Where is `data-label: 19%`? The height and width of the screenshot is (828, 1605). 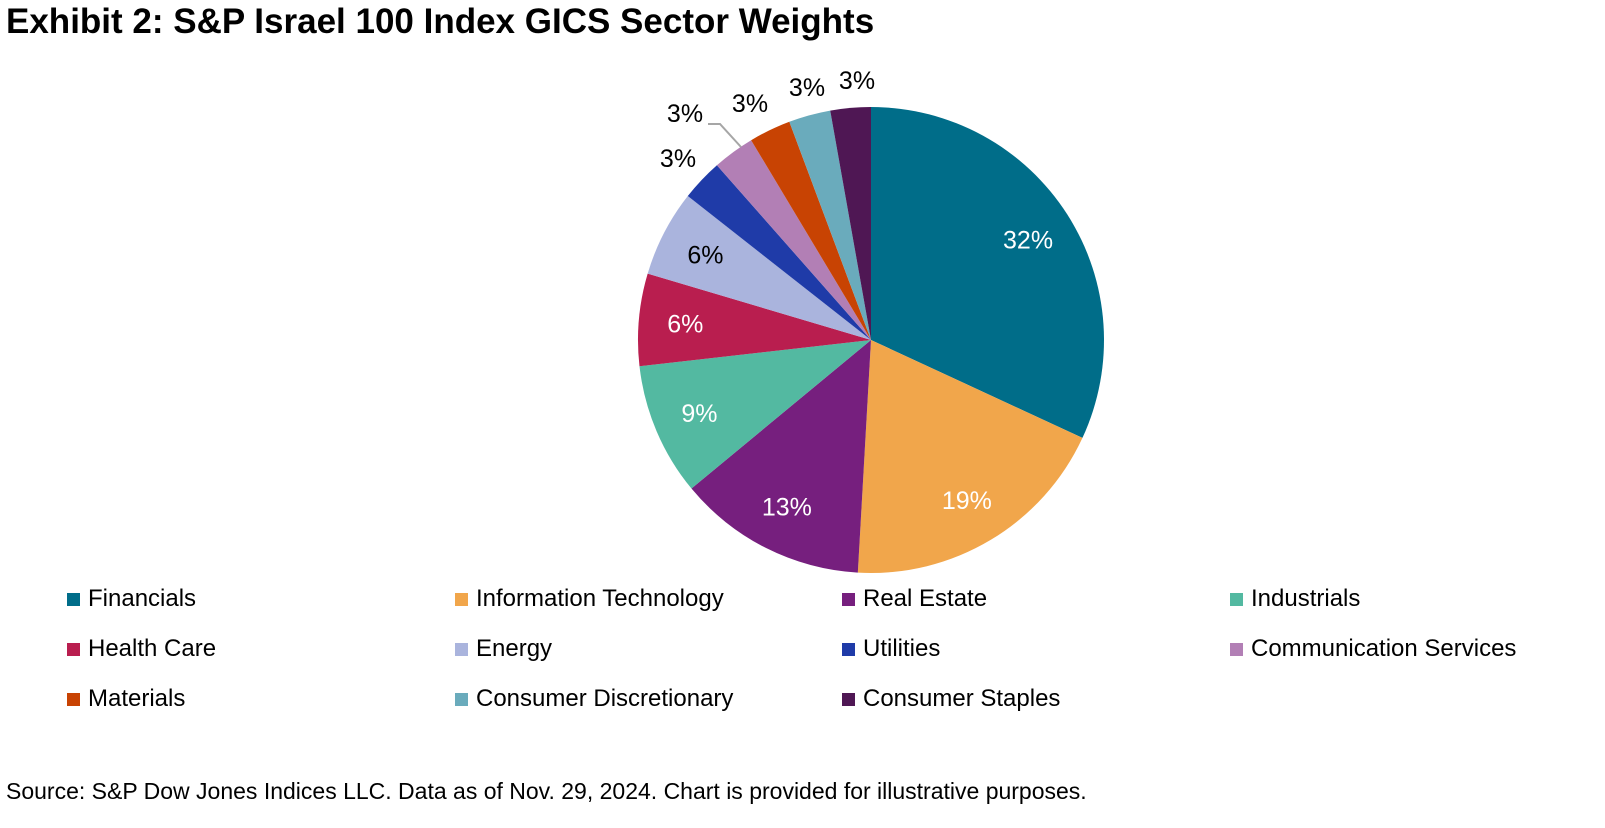 data-label: 19% is located at coordinates (967, 501).